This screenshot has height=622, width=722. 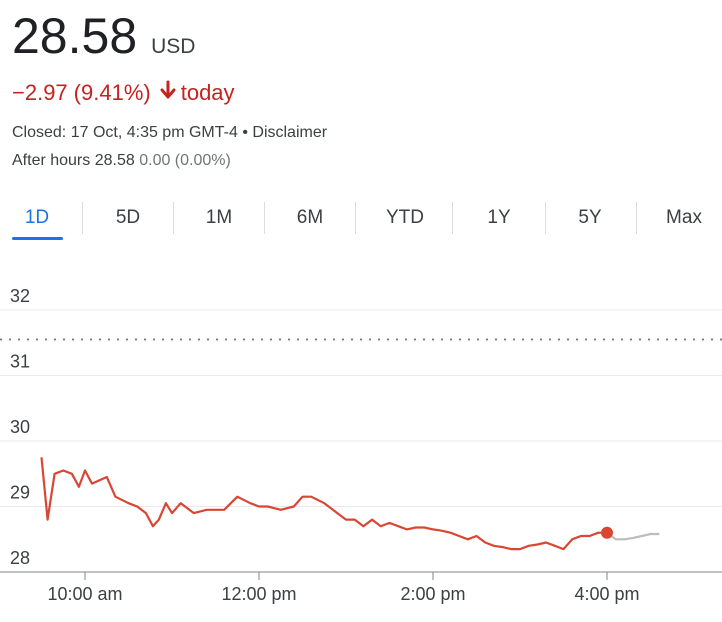 I want to click on currency-label: USD, so click(x=173, y=46).